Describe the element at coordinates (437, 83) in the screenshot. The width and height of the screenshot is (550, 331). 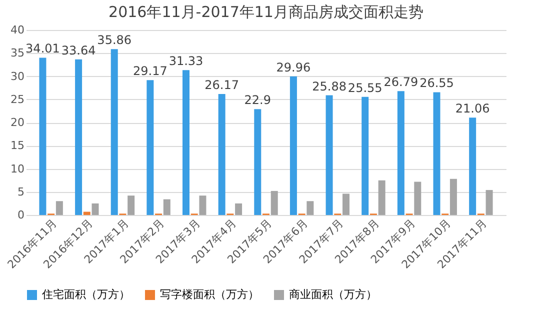
I see `data-label: 26.55` at that location.